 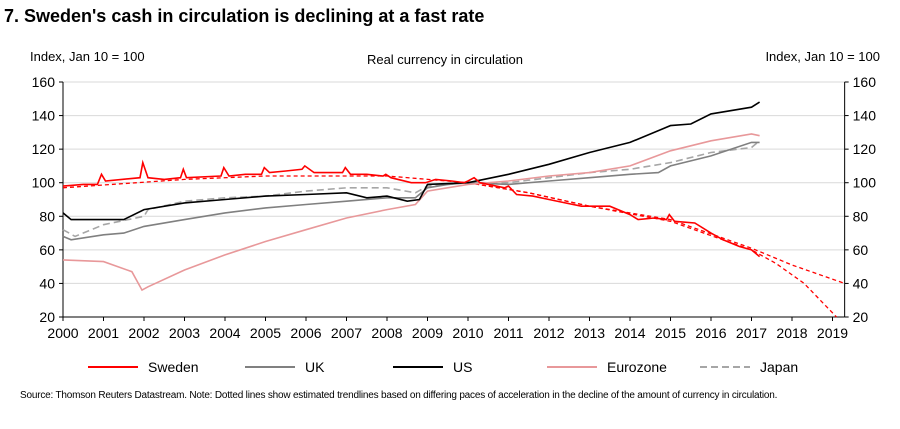 What do you see at coordinates (44, 116) in the screenshot?
I see `left-tick-label: 140` at bounding box center [44, 116].